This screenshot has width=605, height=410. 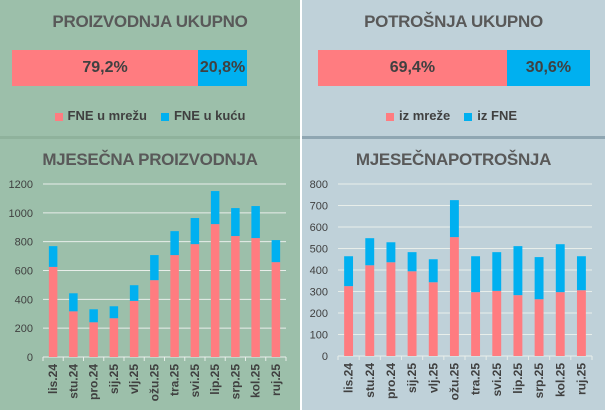 I want to click on monthly-production-title: MJESEČNA PROIZVODNJA, so click(x=150, y=159).